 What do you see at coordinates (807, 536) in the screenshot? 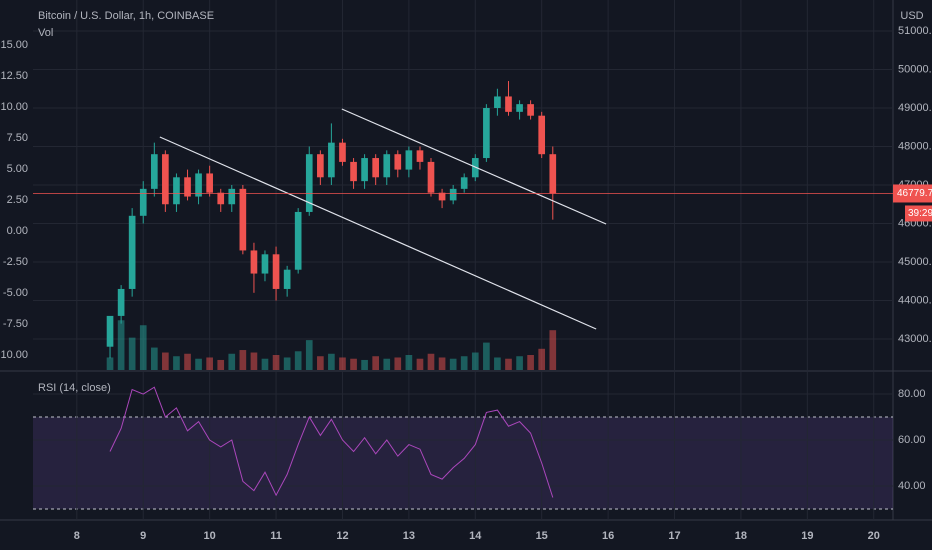
I see `x-tick-label: 19` at bounding box center [807, 536].